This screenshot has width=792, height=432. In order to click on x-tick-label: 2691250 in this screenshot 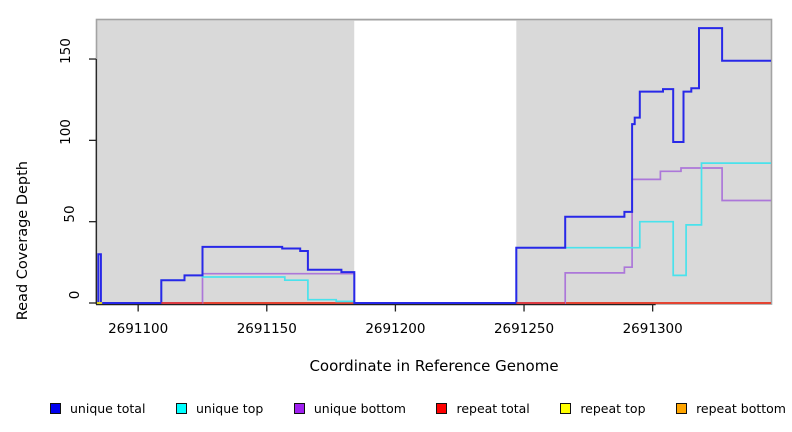, I will do `click(524, 329)`.